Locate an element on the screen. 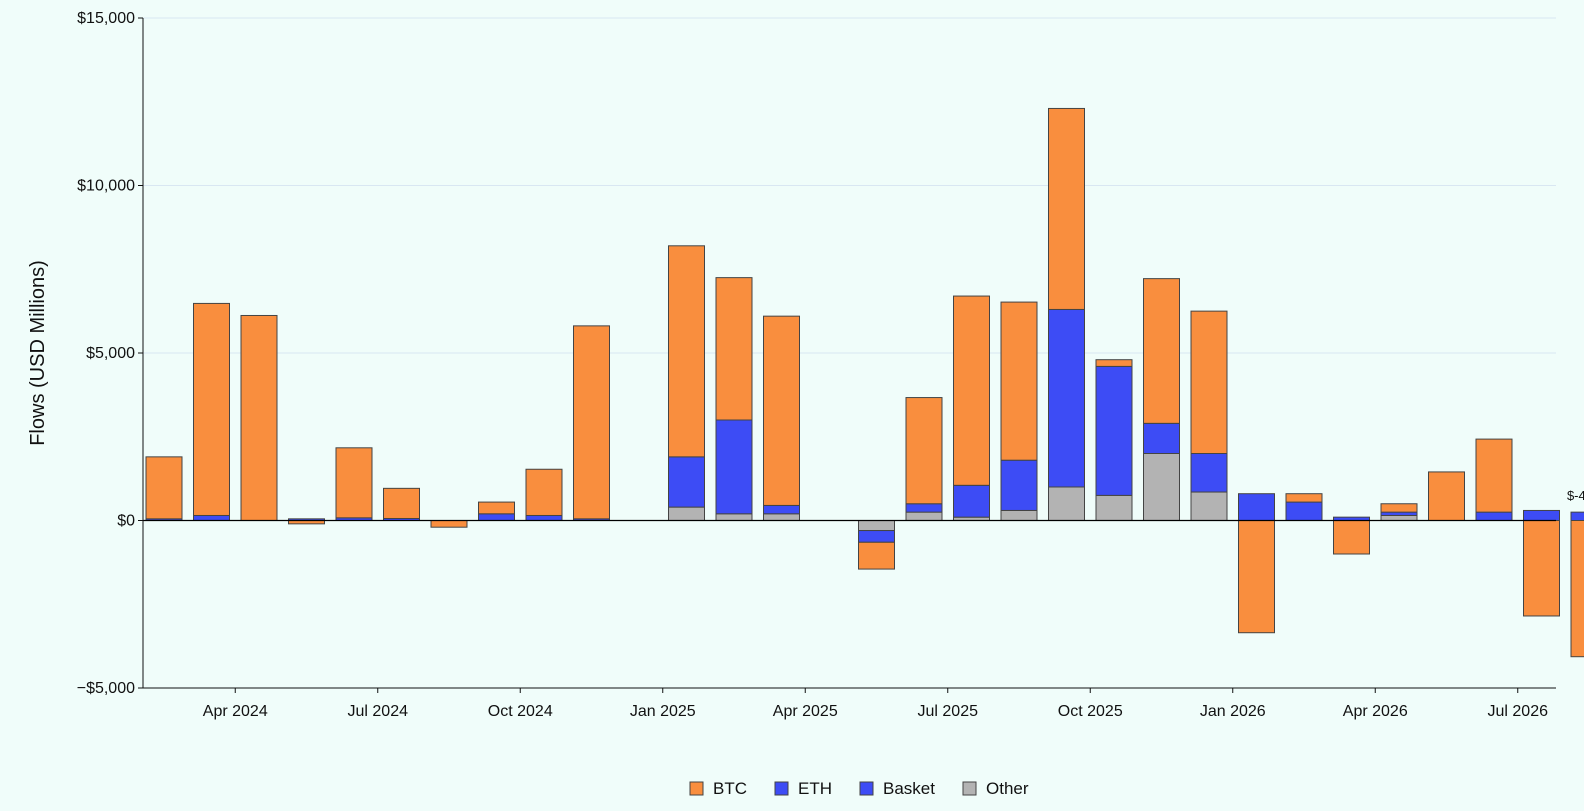 This screenshot has width=1584, height=811. x-tick-label: Jul 2026 is located at coordinates (1518, 711).